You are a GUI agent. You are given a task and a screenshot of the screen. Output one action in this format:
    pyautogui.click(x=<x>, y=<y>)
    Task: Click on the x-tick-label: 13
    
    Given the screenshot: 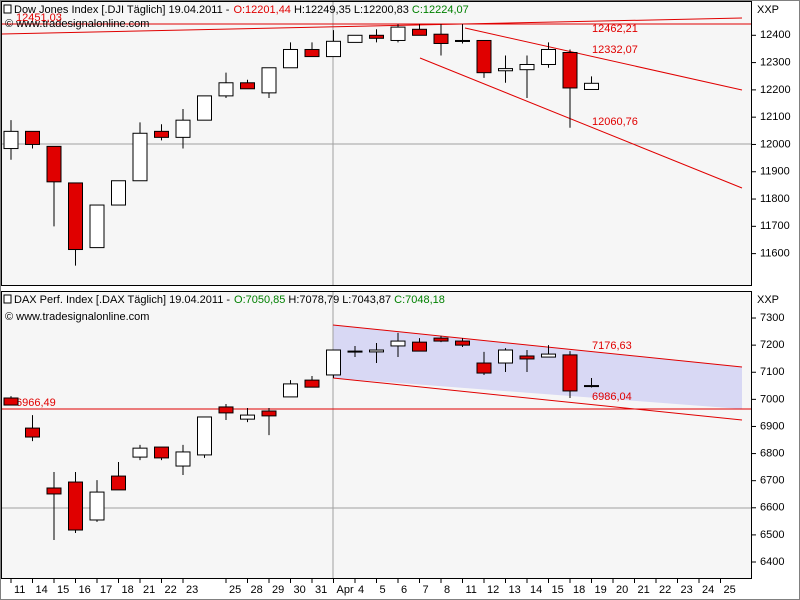 What is the action you would take?
    pyautogui.click(x=515, y=590)
    